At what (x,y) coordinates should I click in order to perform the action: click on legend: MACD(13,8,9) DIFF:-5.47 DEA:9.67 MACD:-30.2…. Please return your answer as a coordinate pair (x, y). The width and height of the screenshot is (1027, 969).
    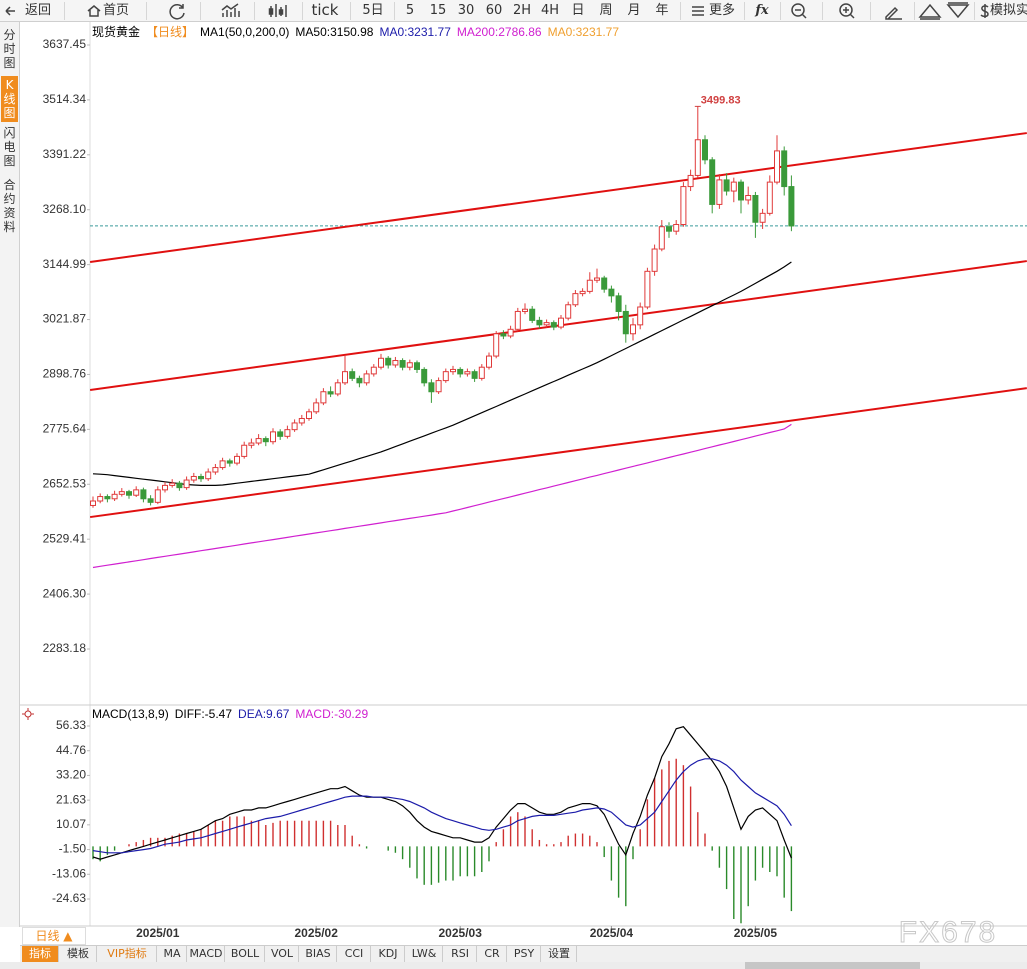
    Looking at the image, I should click on (230, 714).